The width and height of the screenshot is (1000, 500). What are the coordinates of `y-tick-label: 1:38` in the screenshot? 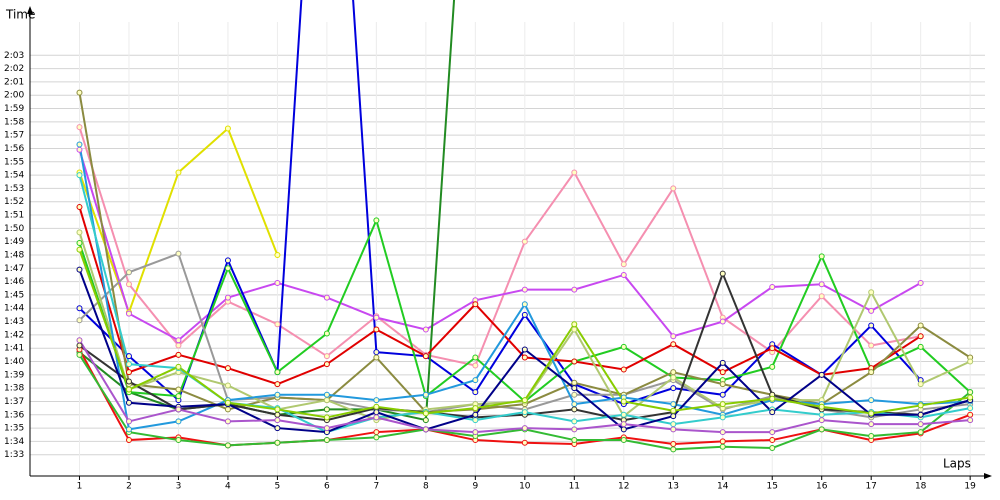 It's located at (14, 389).